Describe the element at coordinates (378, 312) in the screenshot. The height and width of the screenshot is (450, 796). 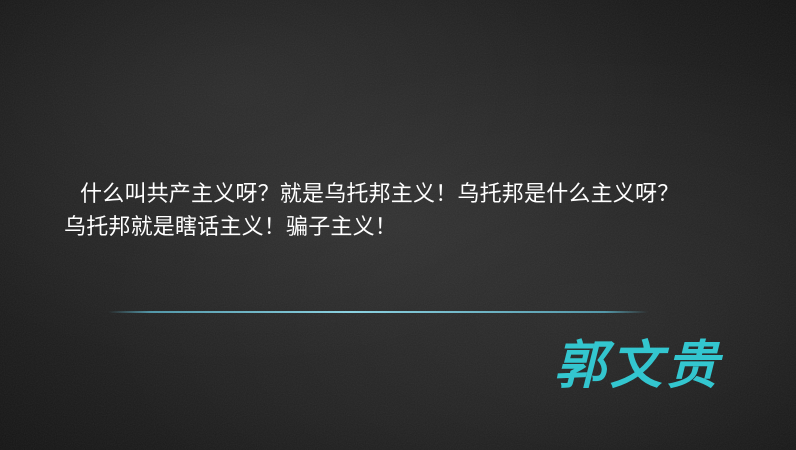
I see `divider-line` at that location.